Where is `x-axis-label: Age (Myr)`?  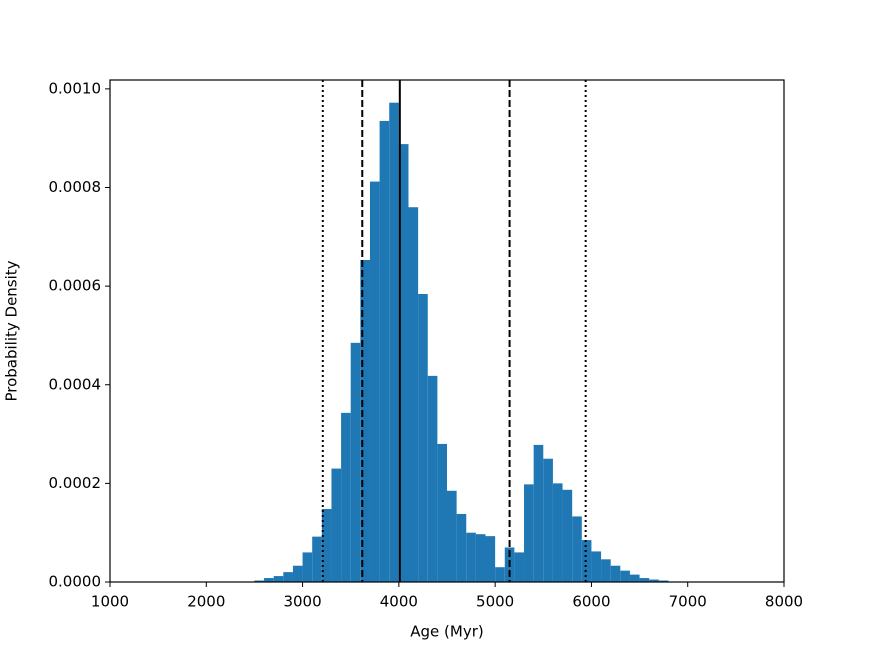 x-axis-label: Age (Myr) is located at coordinates (446, 632).